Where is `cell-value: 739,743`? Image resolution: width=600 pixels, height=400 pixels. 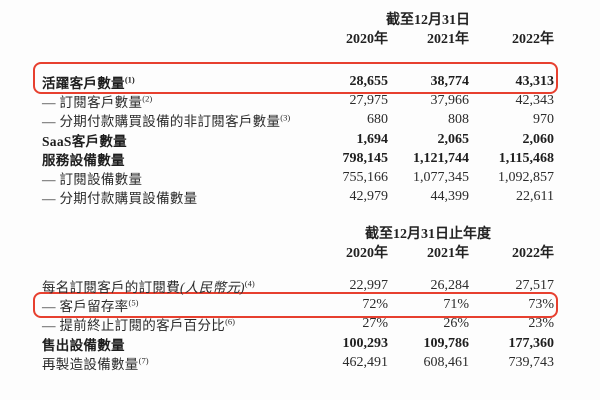 cell-value: 739,743 is located at coordinates (531, 362).